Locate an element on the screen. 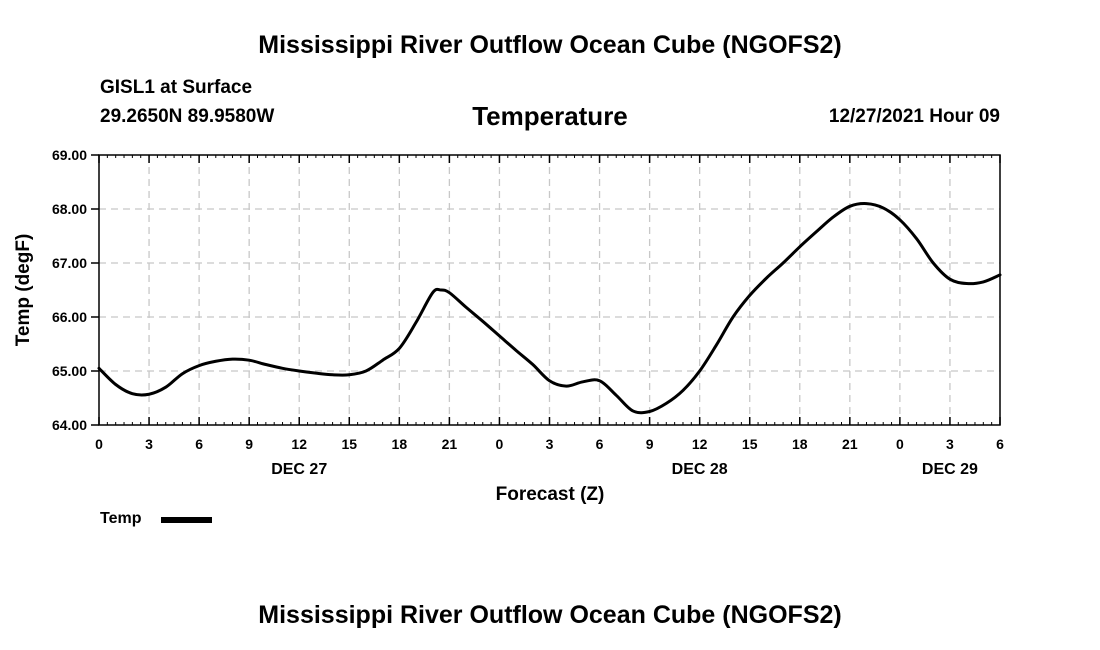 The image size is (1100, 650). x-axis-label: Forecast (Z) is located at coordinates (550, 494).